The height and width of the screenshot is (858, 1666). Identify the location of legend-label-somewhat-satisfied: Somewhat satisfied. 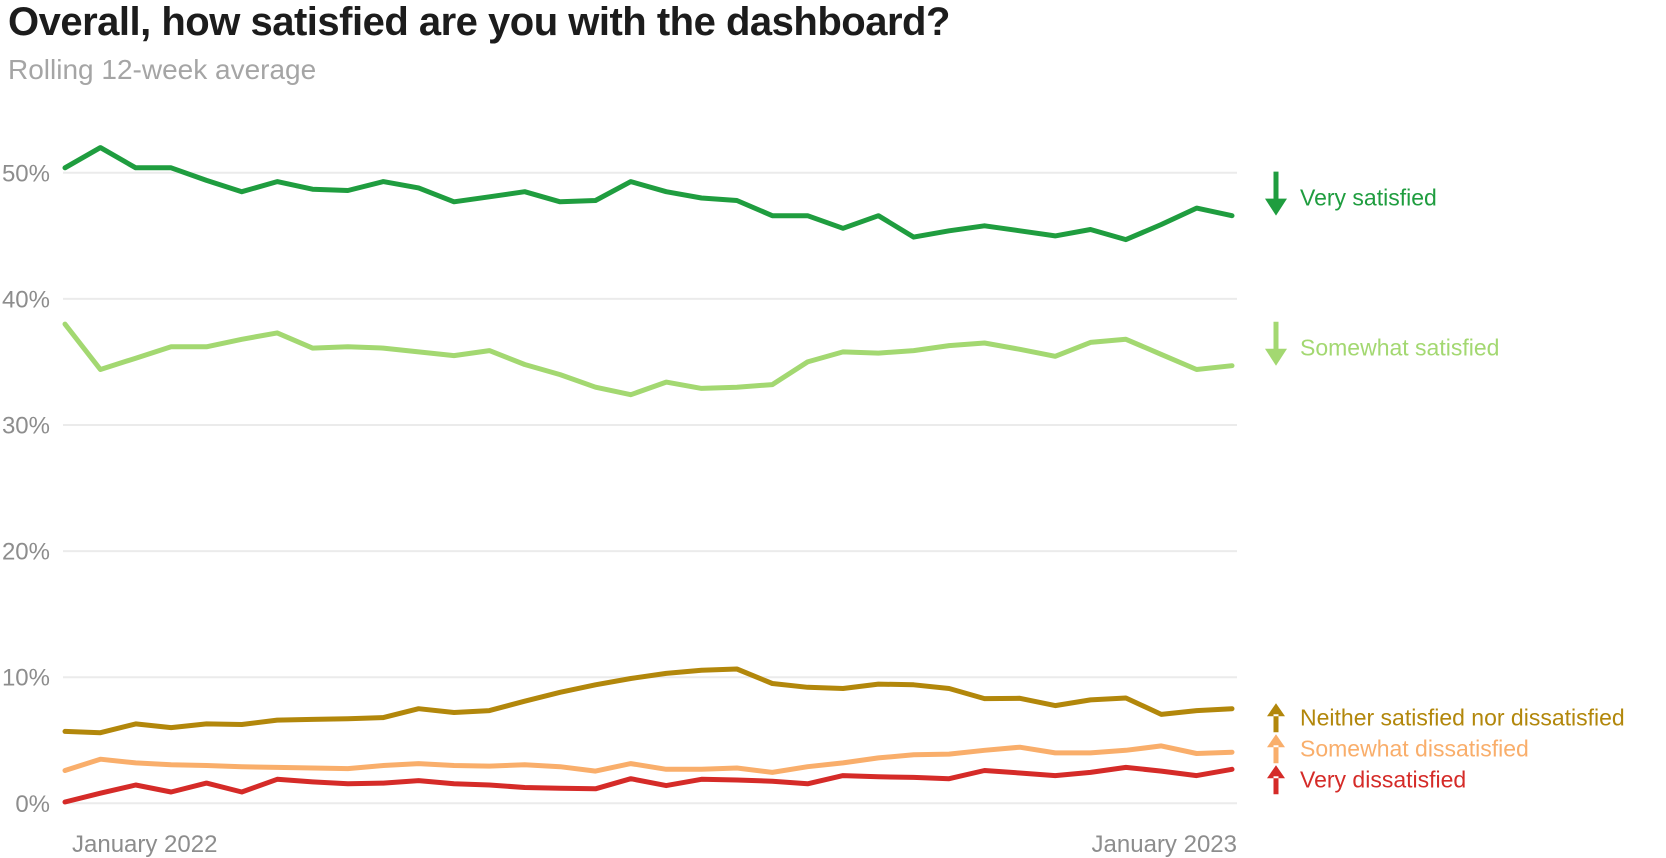
(1399, 348).